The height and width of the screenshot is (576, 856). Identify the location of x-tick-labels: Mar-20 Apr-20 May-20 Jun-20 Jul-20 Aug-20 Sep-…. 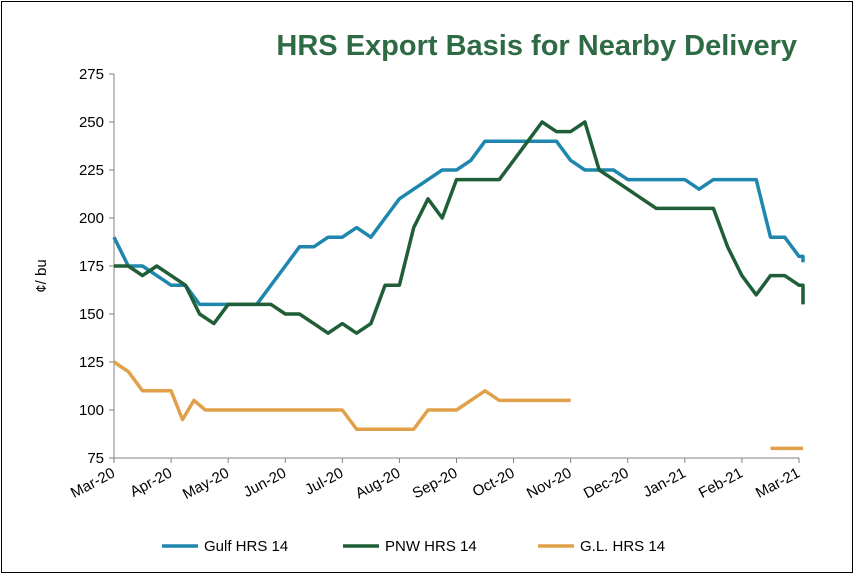
(435, 484).